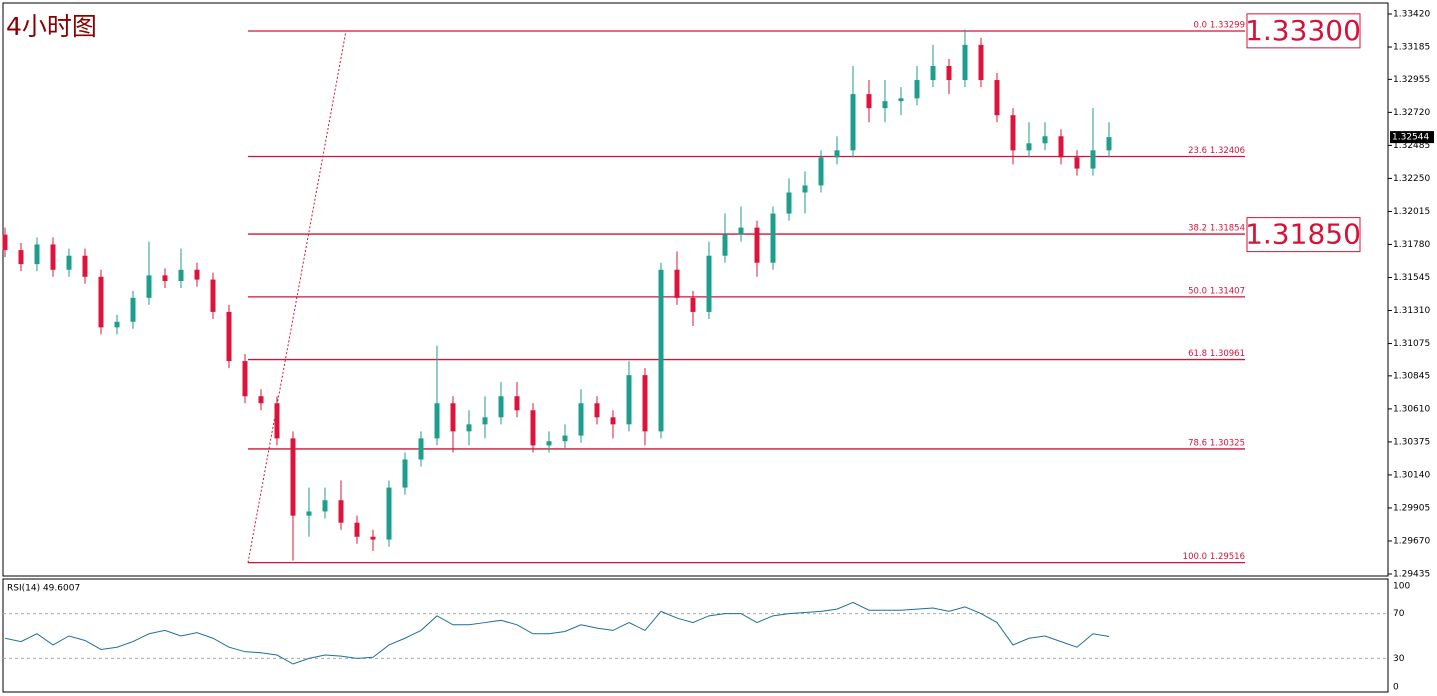  What do you see at coordinates (1227, 229) in the screenshot?
I see `fib-price: 1.31854` at bounding box center [1227, 229].